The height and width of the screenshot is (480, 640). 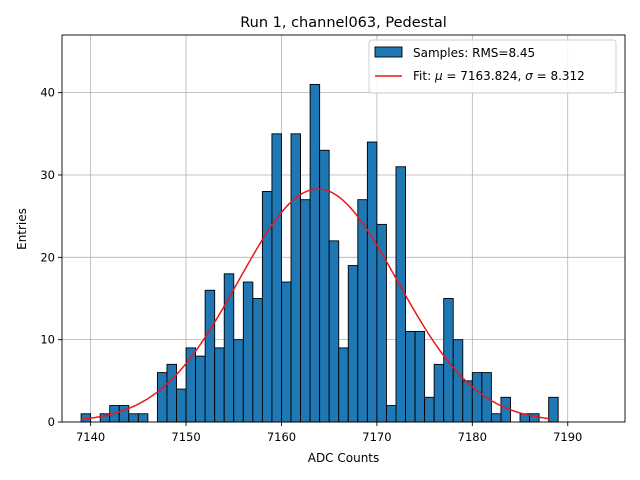 I want to click on y-tick-label: 0, so click(x=51, y=422).